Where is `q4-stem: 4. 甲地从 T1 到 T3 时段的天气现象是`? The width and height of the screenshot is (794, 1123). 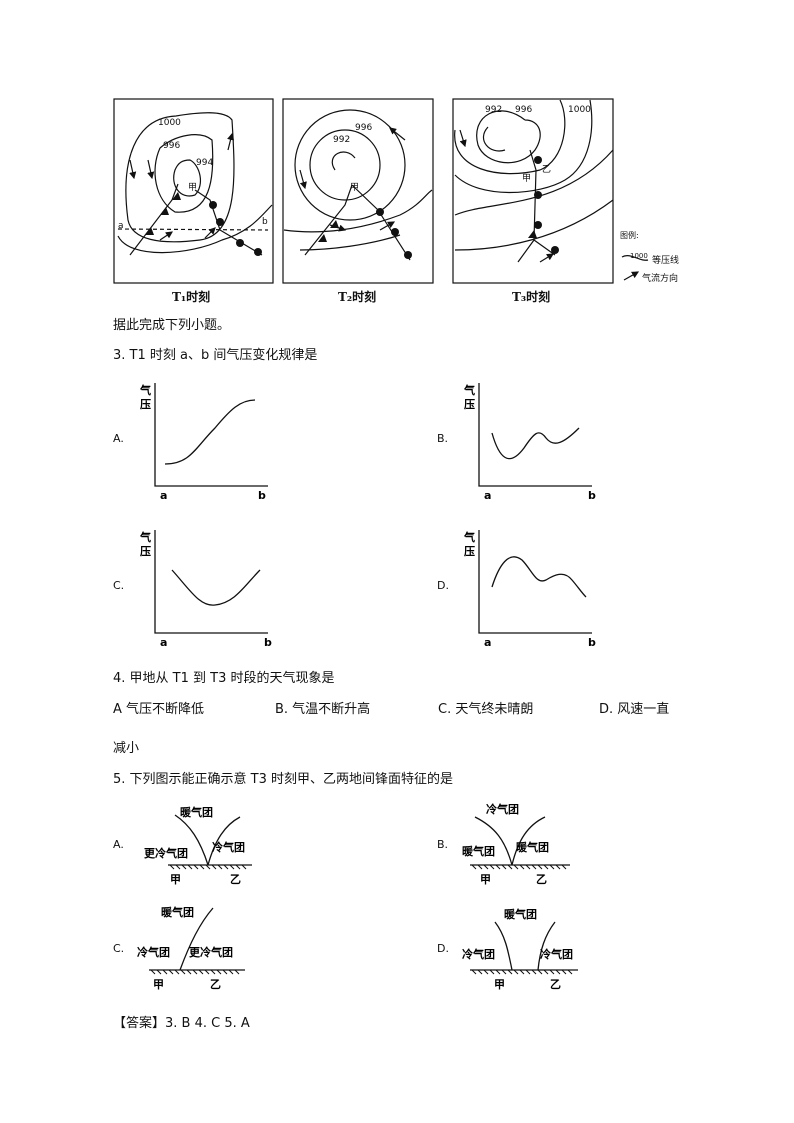
q4-stem: 4. 甲地从 T1 到 T3 时段的天气现象是 is located at coordinates (224, 678).